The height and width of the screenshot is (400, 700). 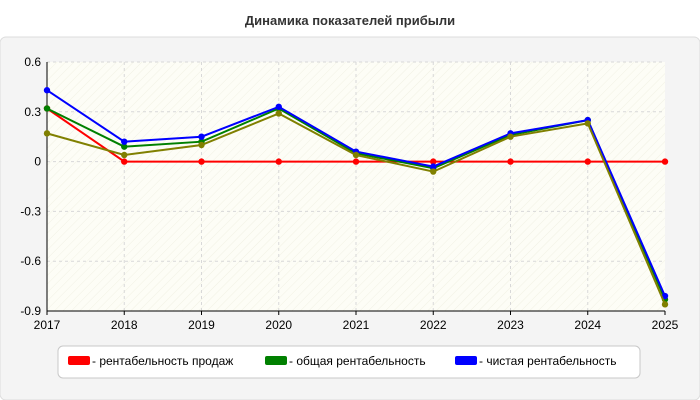 What do you see at coordinates (30, 311) in the screenshot?
I see `y-tick-label: -0.9` at bounding box center [30, 311].